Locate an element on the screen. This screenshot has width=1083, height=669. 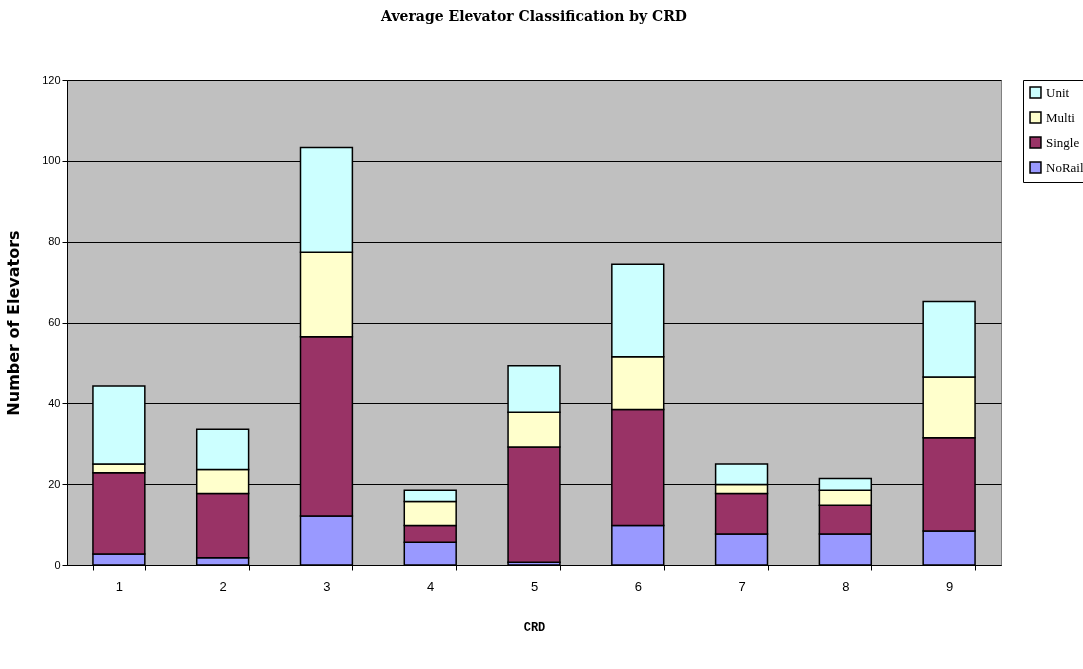
x-tick-label: 8 is located at coordinates (846, 586).